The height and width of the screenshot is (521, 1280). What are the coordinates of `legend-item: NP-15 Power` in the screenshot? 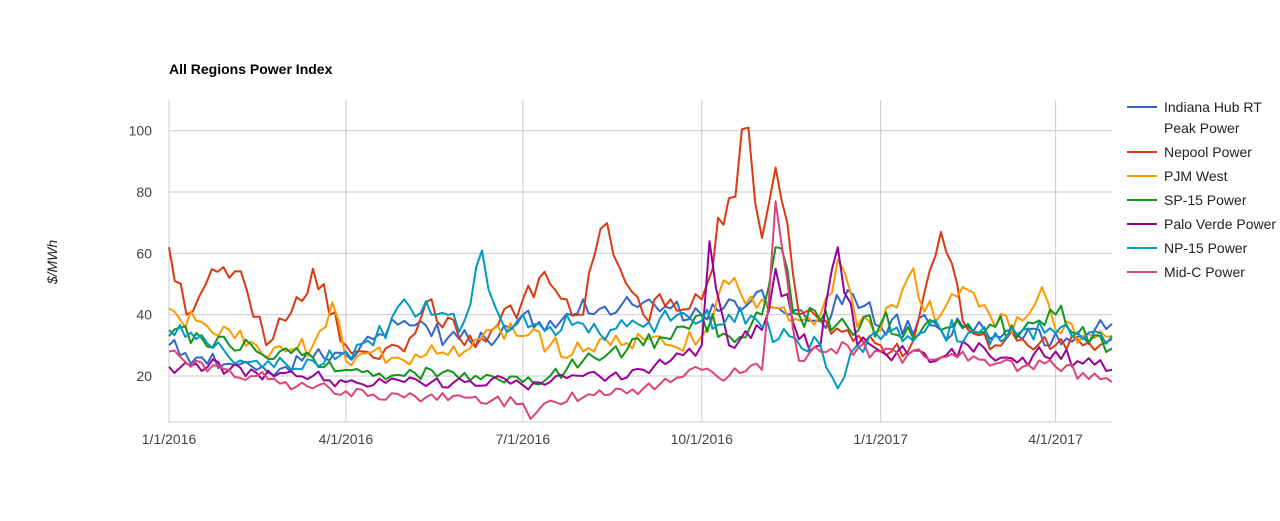 It's located at (1187, 248).